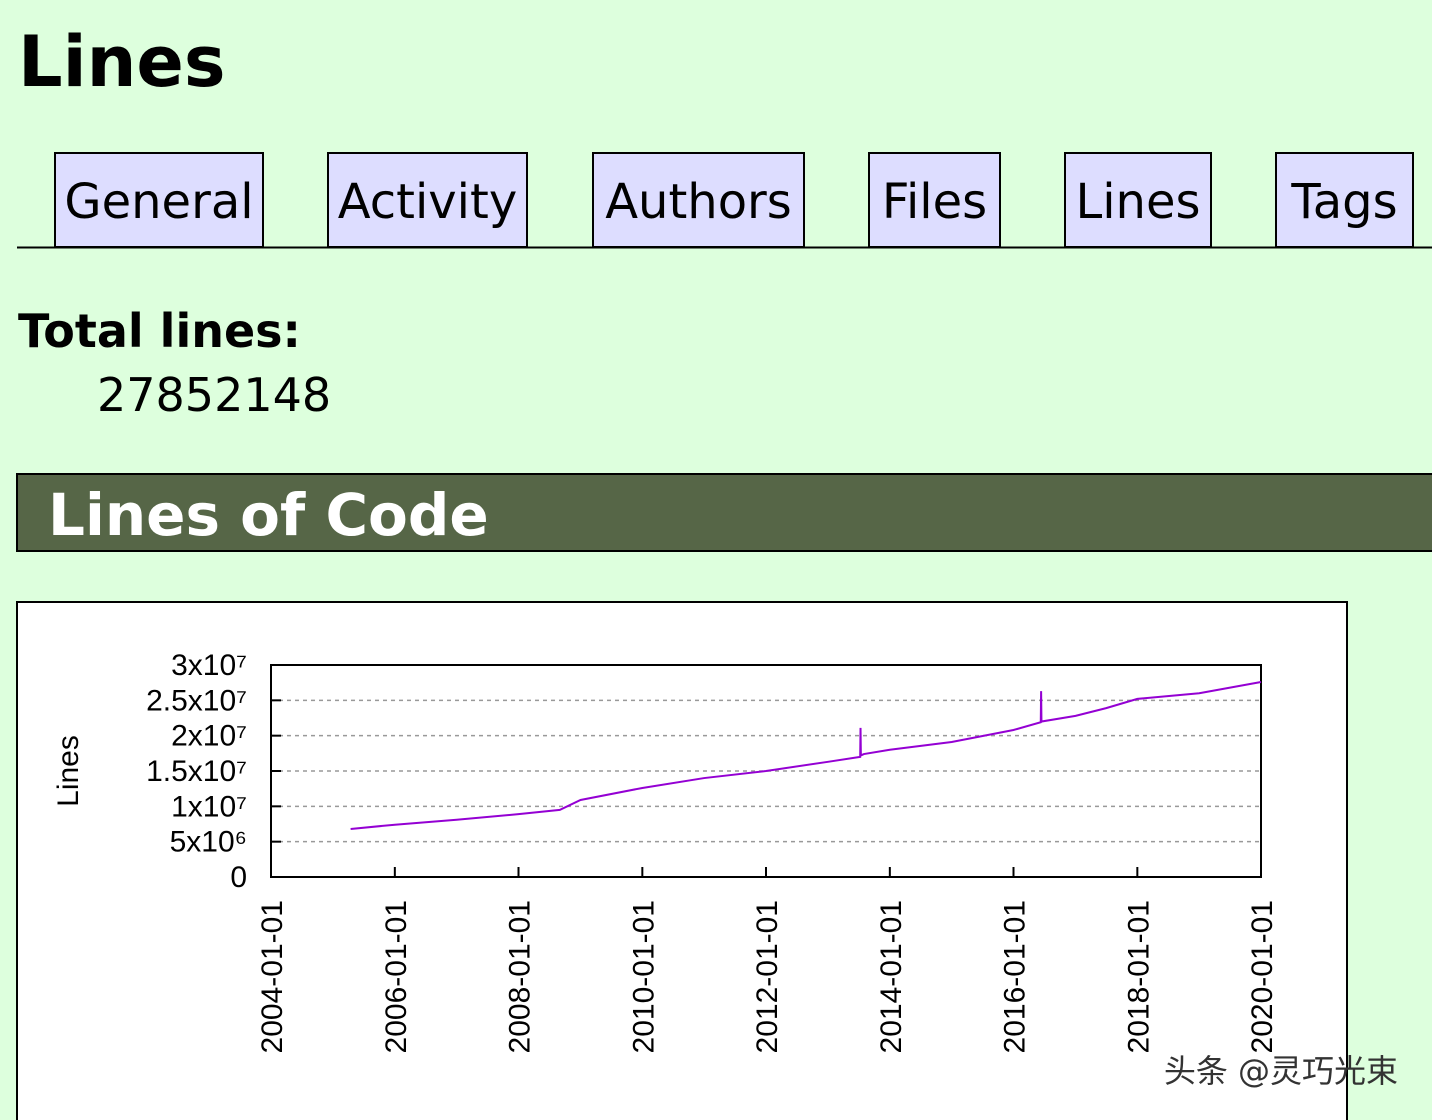  What do you see at coordinates (268, 515) in the screenshot?
I see `section-title: Lines of Code` at bounding box center [268, 515].